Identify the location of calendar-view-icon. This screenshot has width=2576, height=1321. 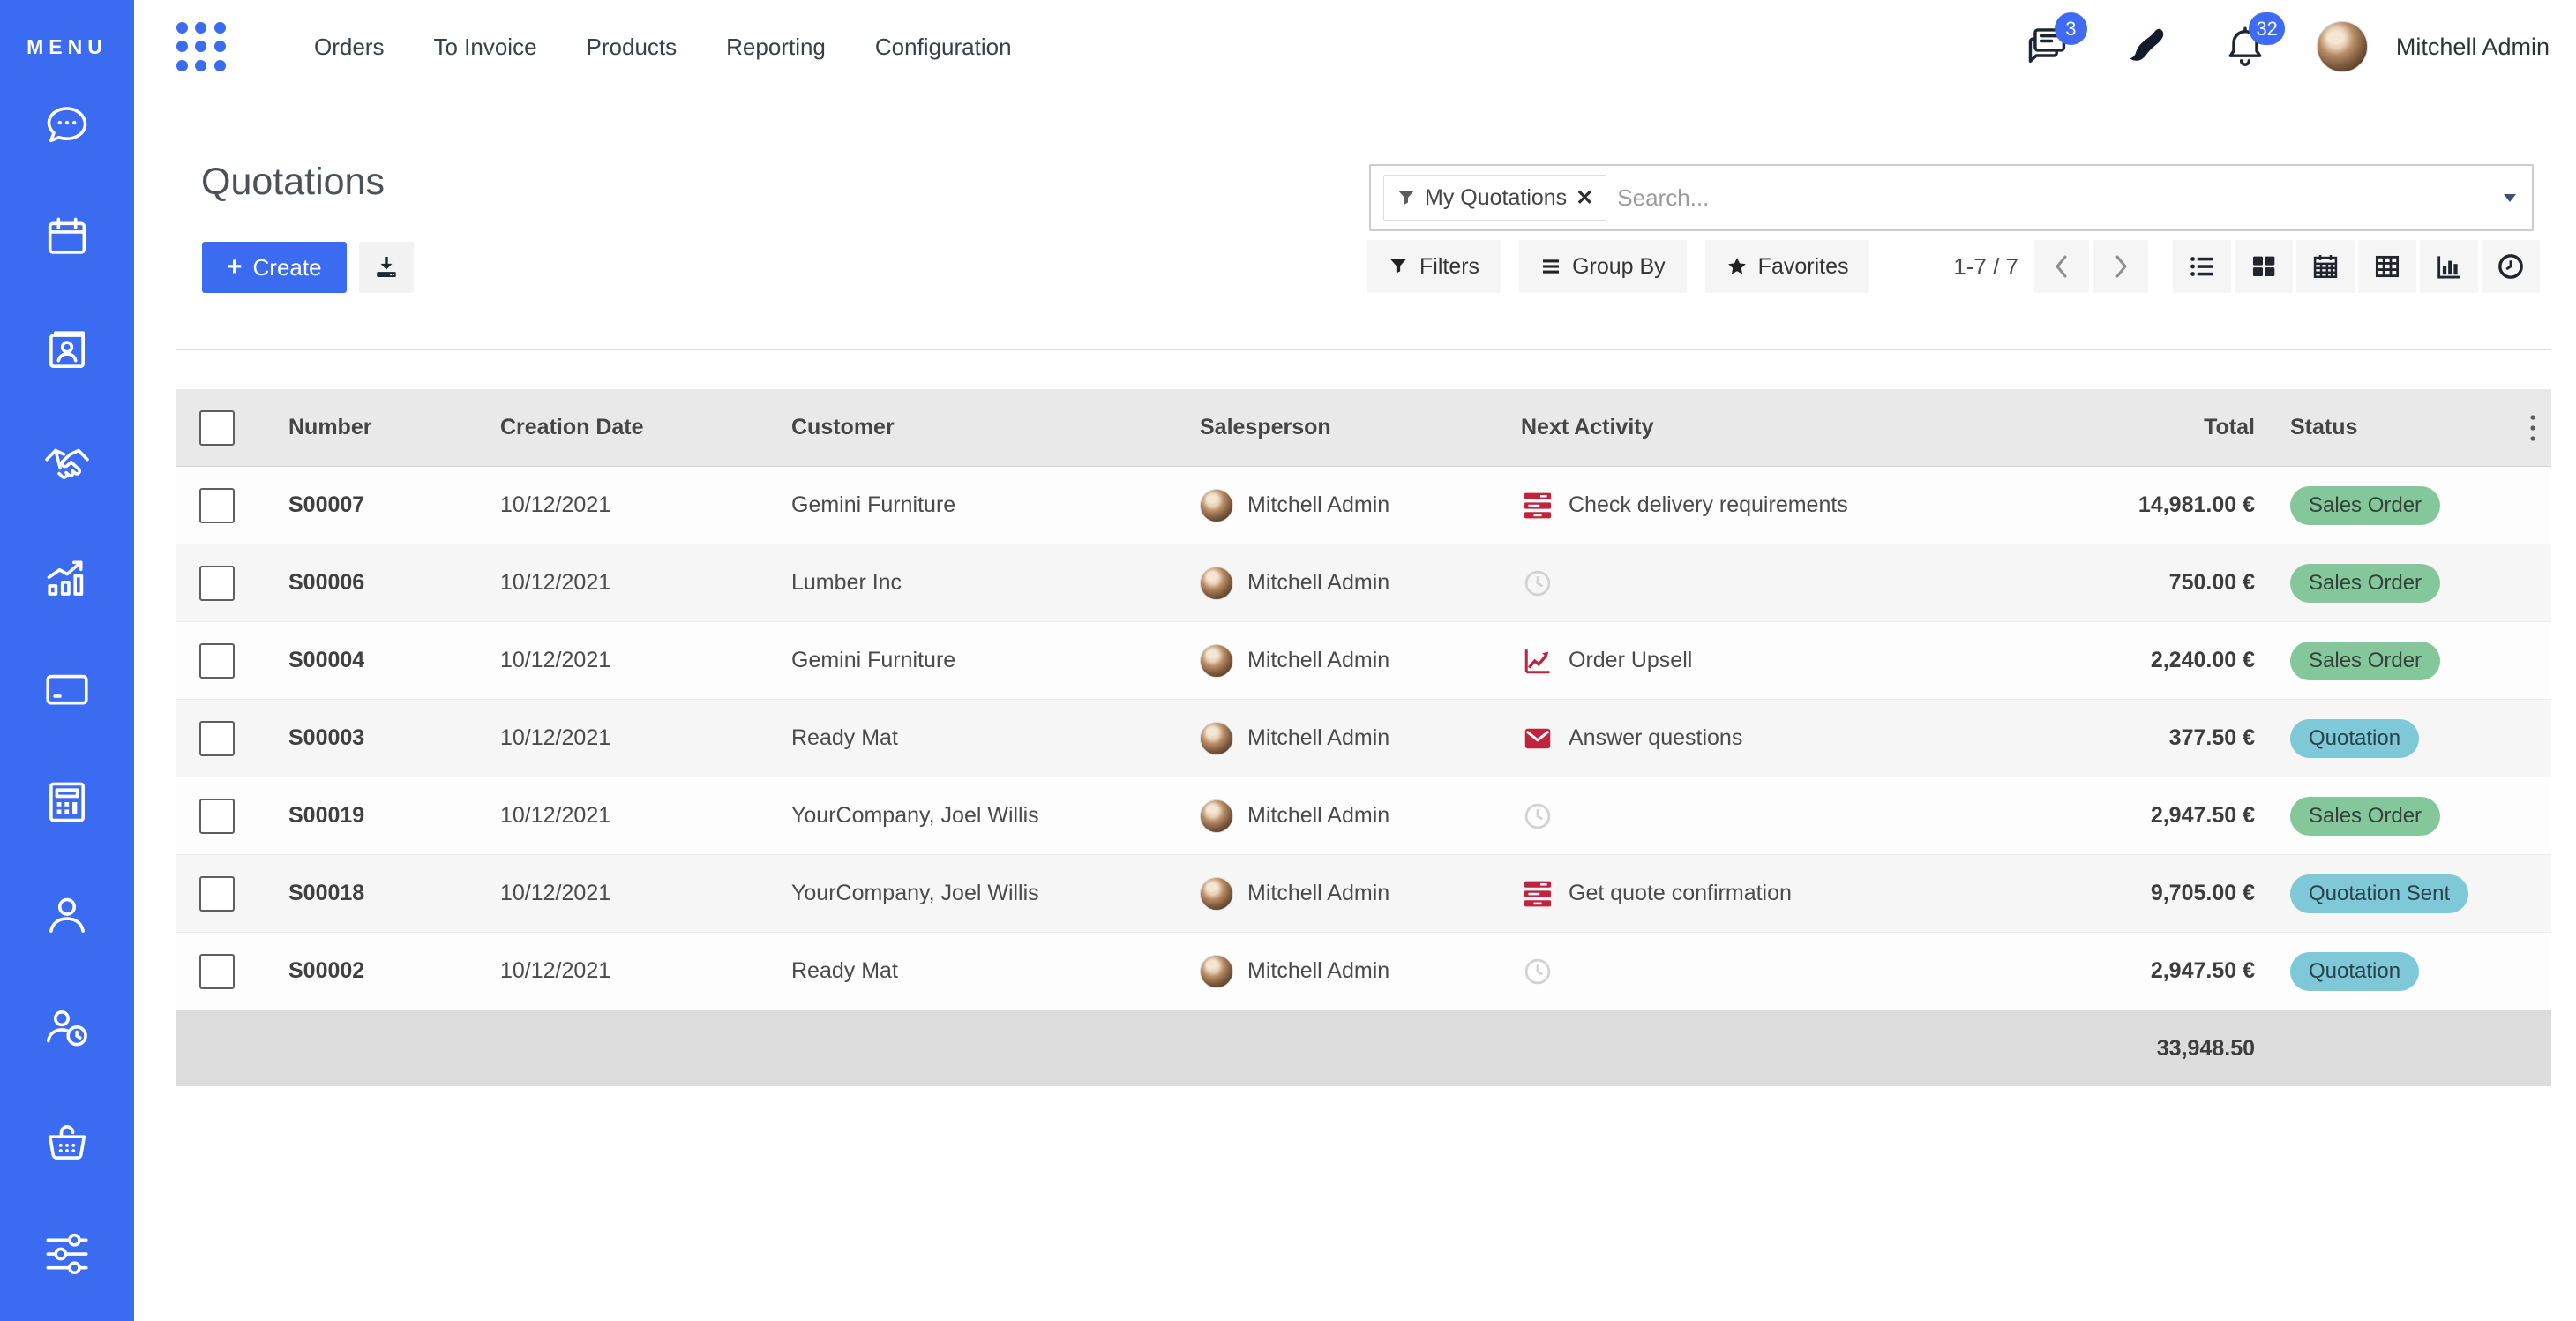
(2326, 267).